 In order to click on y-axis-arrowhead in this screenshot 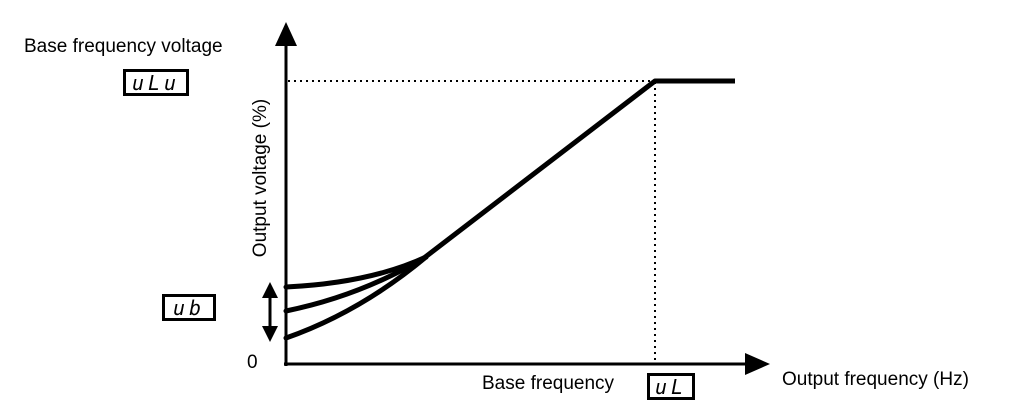, I will do `click(286, 34)`.